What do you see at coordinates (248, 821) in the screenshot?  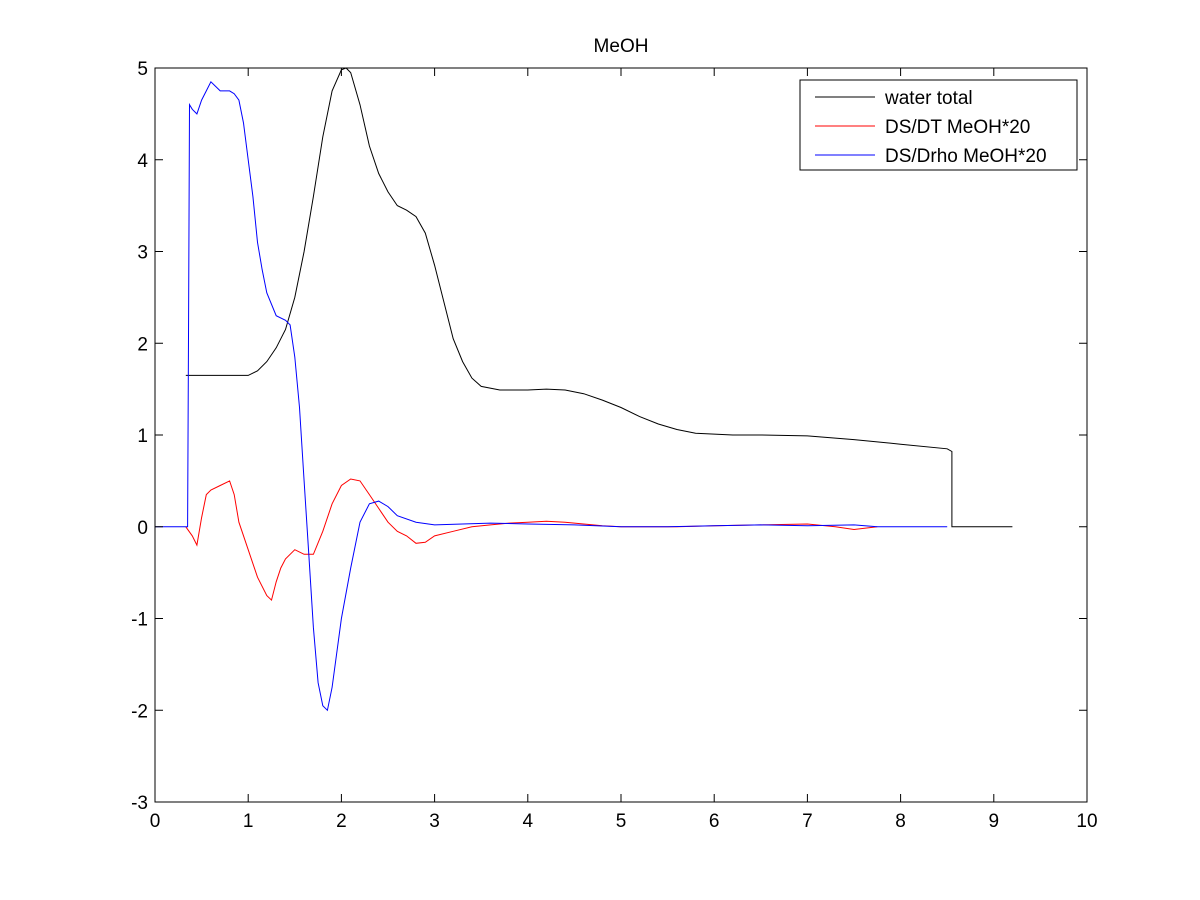 I see `x-tick-label: 1` at bounding box center [248, 821].